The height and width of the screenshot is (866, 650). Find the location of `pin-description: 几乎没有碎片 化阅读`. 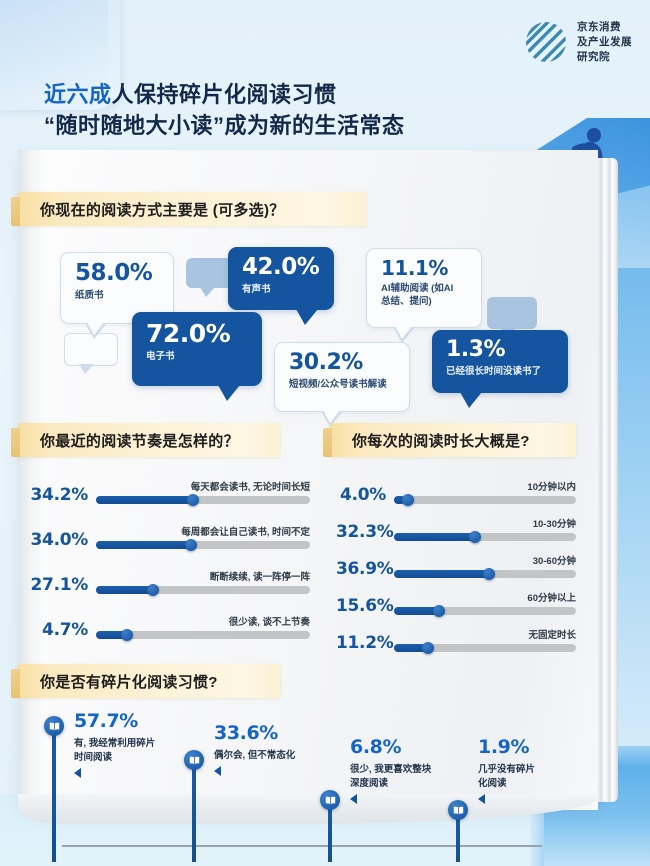

pin-description: 几乎没有碎片 化阅读 is located at coordinates (528, 777).